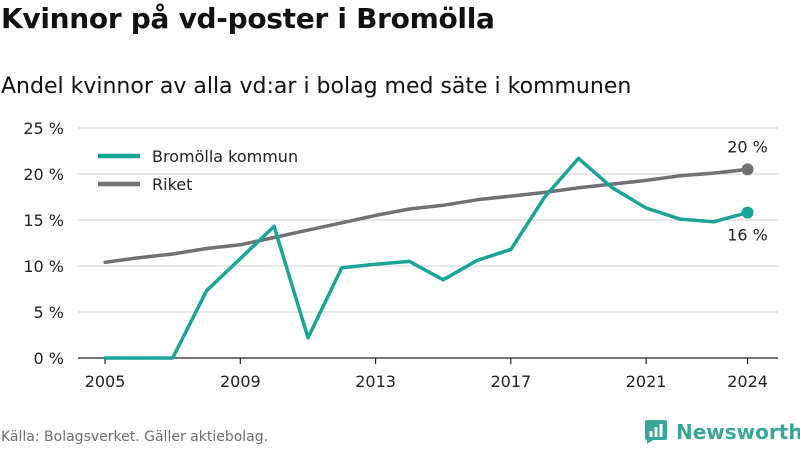  What do you see at coordinates (43, 174) in the screenshot?
I see `y-tick-label: 20 %` at bounding box center [43, 174].